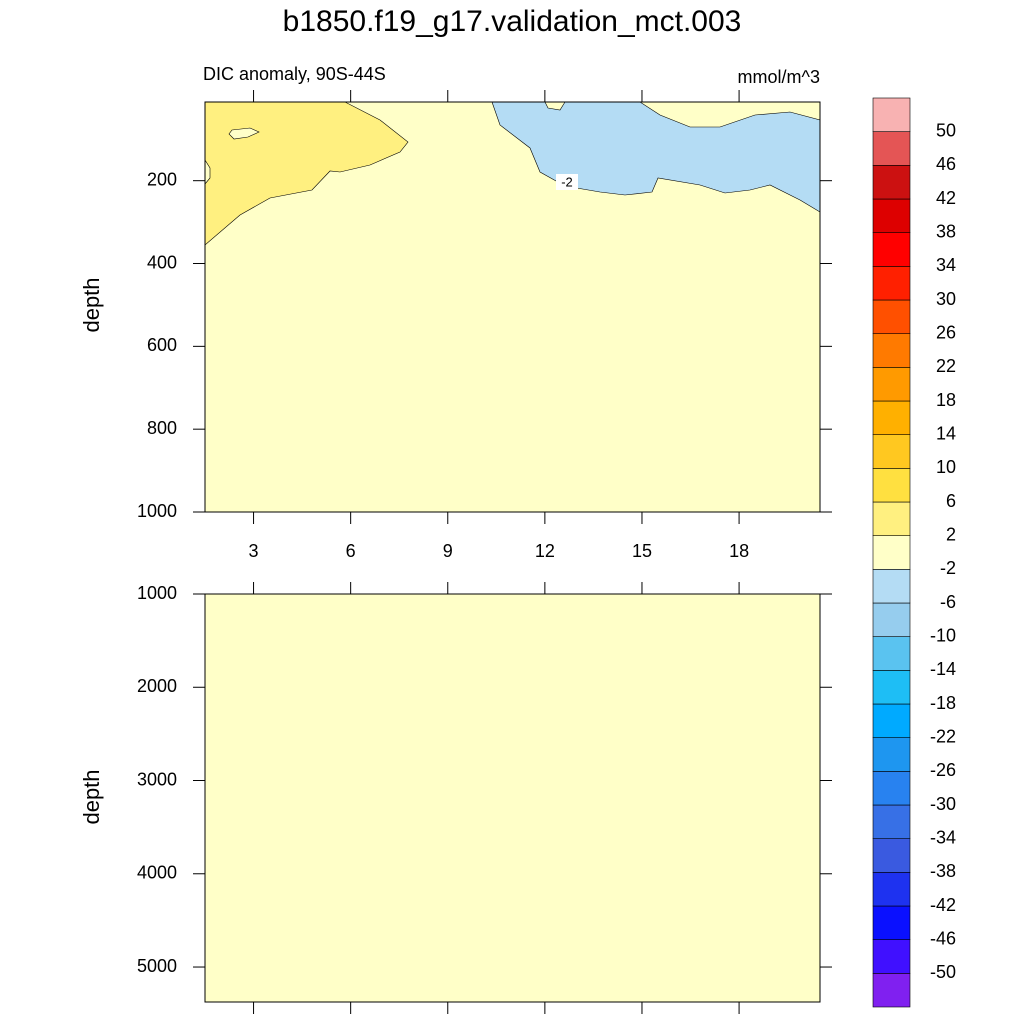 The width and height of the screenshot is (1024, 1024). Describe the element at coordinates (943, 938) in the screenshot. I see `colorbar-label: -46` at that location.